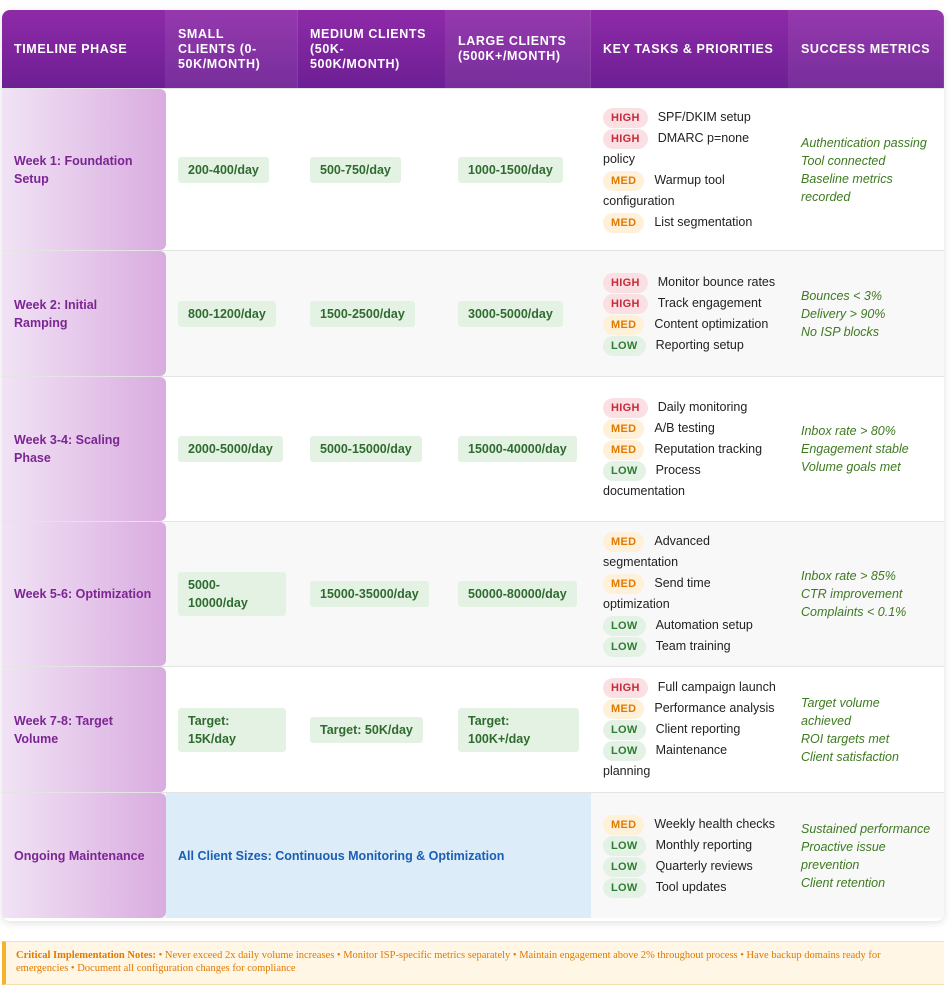 This screenshot has width=952, height=991. Describe the element at coordinates (366, 729) in the screenshot. I see `medium-volume-badge: Target: 50K/day` at that location.